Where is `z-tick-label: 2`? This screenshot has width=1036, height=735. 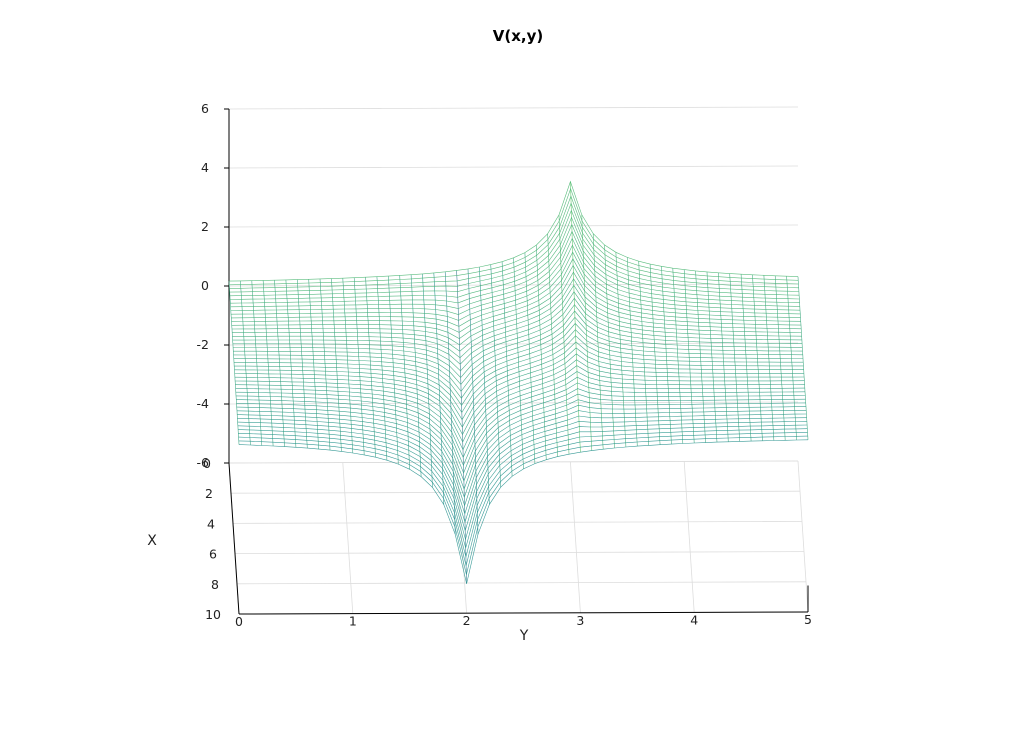 z-tick-label: 2 is located at coordinates (205, 226).